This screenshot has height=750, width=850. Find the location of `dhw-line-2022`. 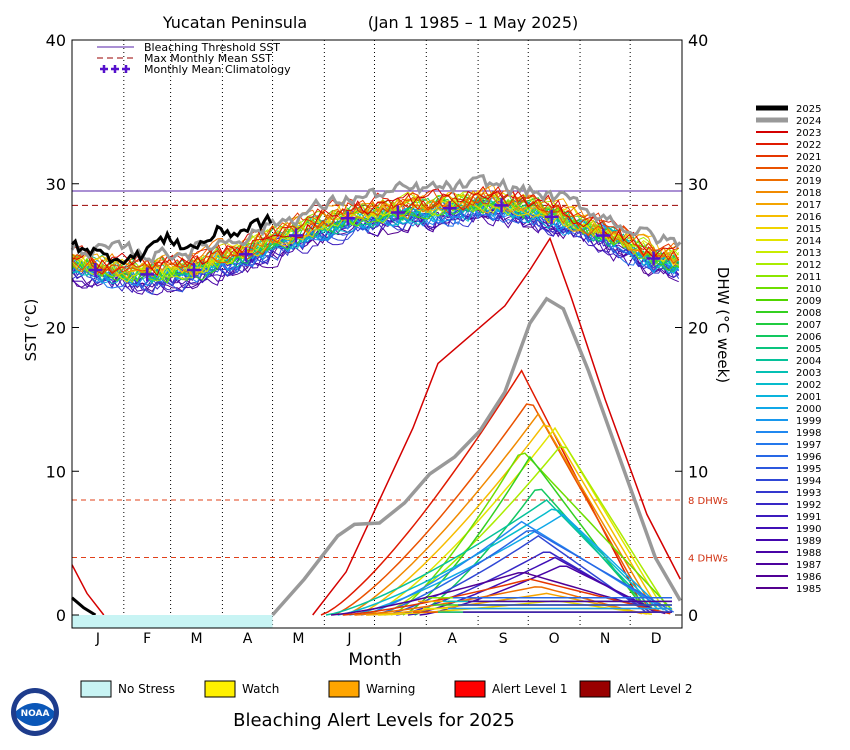

dhw-line-2022 is located at coordinates (481, 492).